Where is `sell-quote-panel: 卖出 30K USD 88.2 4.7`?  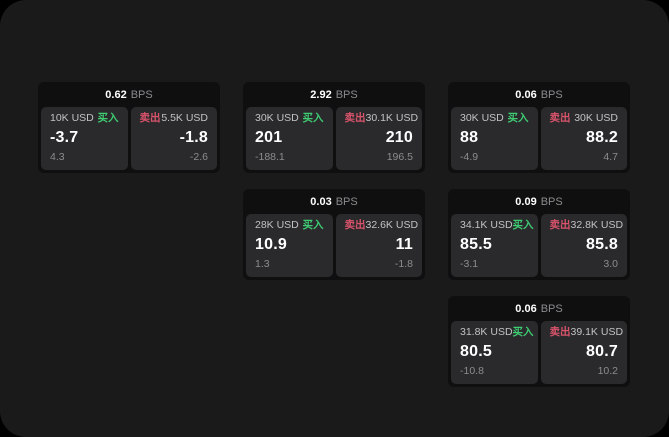
sell-quote-panel: 卖出 30K USD 88.2 4.7 is located at coordinates (583, 138).